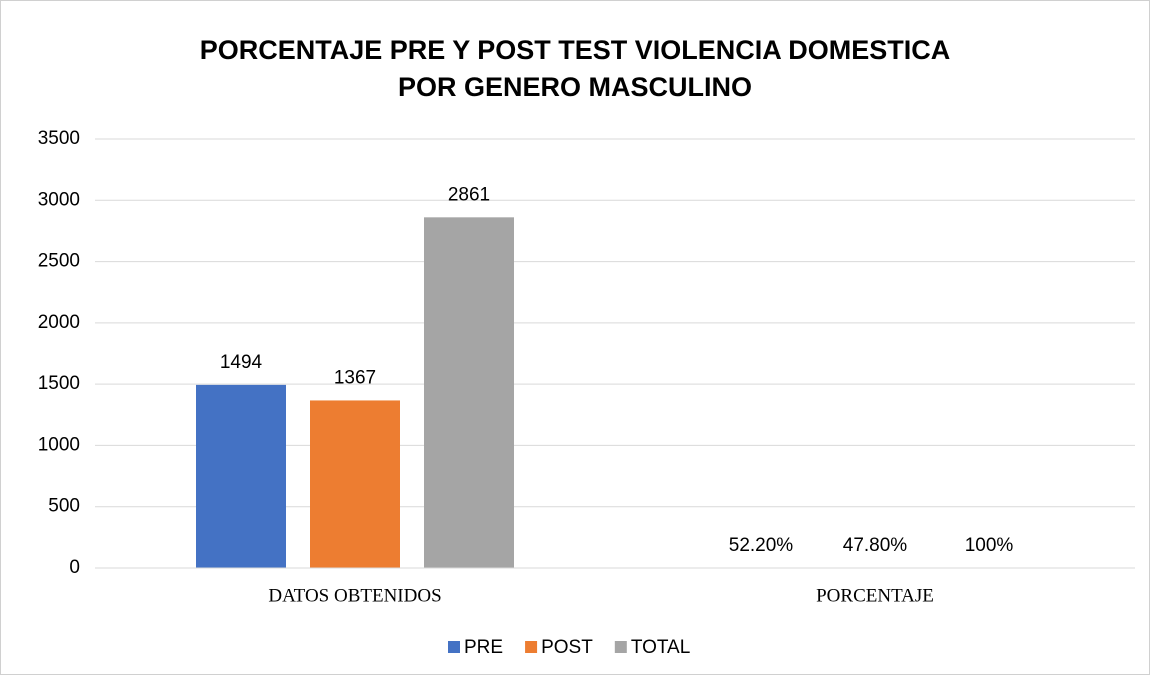 The height and width of the screenshot is (675, 1150). What do you see at coordinates (74, 567) in the screenshot?
I see `y-tick-label: 0` at bounding box center [74, 567].